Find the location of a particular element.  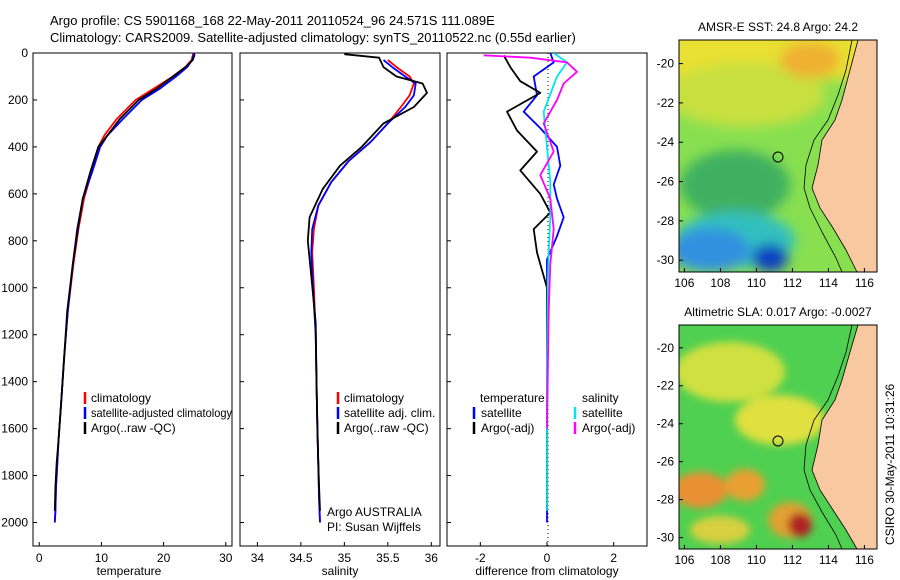

x-tick-label: 34.5 is located at coordinates (301, 558).